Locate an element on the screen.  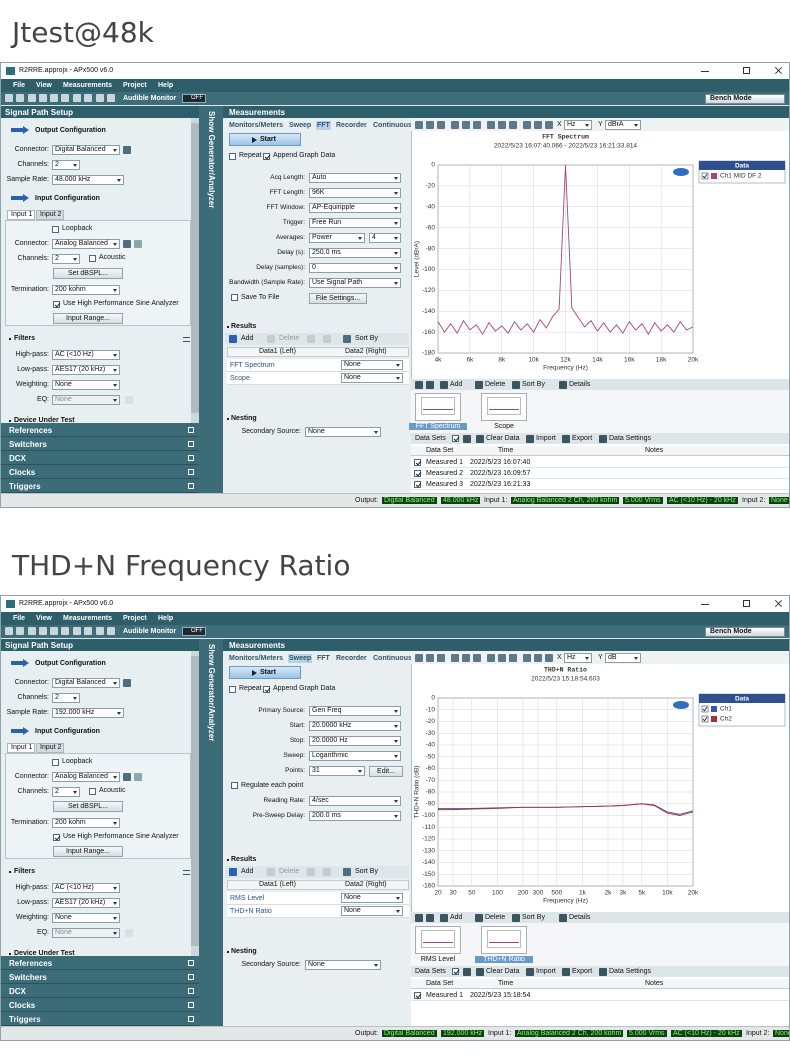
dropdown: AP-Equiripple is located at coordinates (355, 208).